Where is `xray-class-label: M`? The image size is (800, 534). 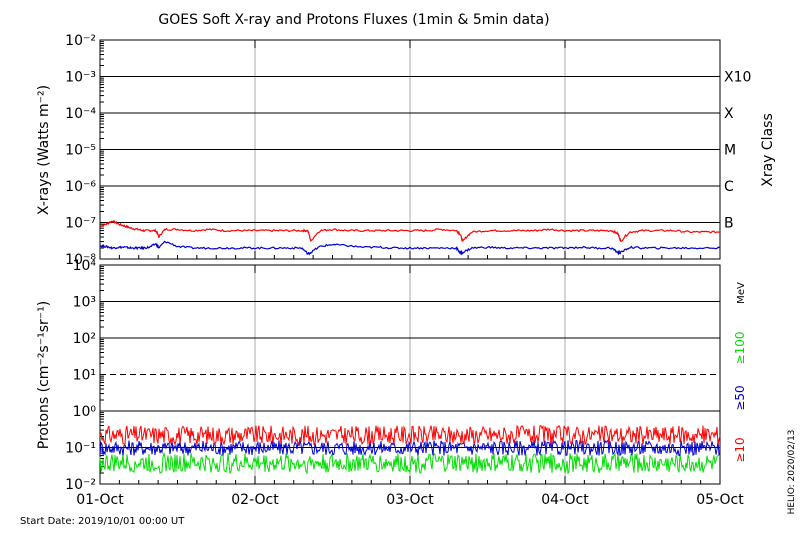
xray-class-label: M is located at coordinates (730, 151).